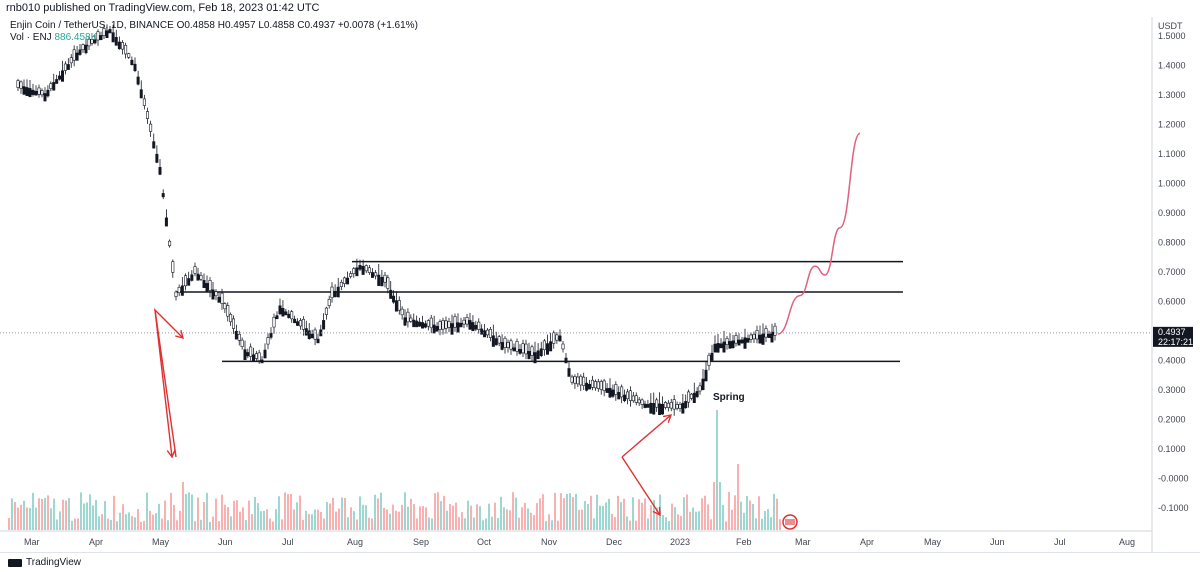 The width and height of the screenshot is (1200, 572). Describe the element at coordinates (236, 25) in the screenshot. I see `high-value: H0.4957` at that location.